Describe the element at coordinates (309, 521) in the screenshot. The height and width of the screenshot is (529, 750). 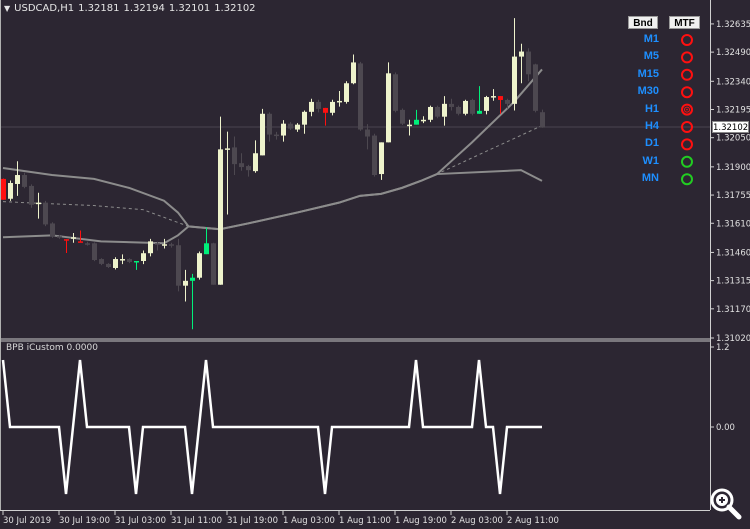
I see `time-tick-label: 1 Aug 03:00` at that location.